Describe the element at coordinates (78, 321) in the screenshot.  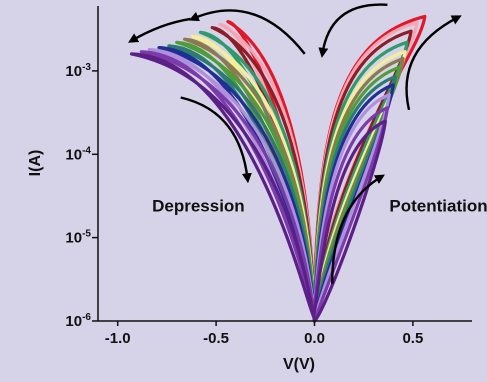
I see `y-tick-label-4: 10⁻⁶` at that location.